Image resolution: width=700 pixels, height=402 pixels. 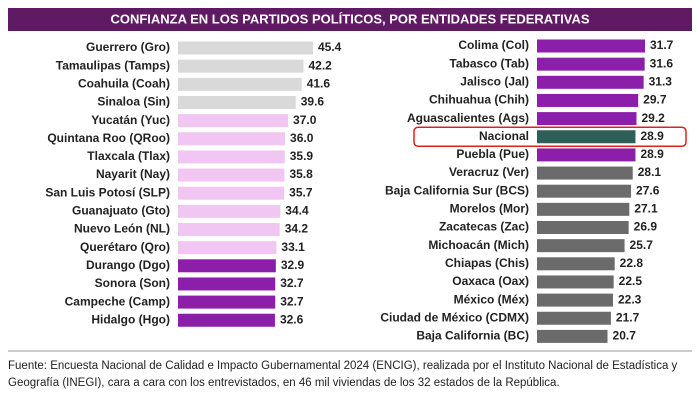 I want to click on category-label: Chihuahua (Chih), so click(x=479, y=100).